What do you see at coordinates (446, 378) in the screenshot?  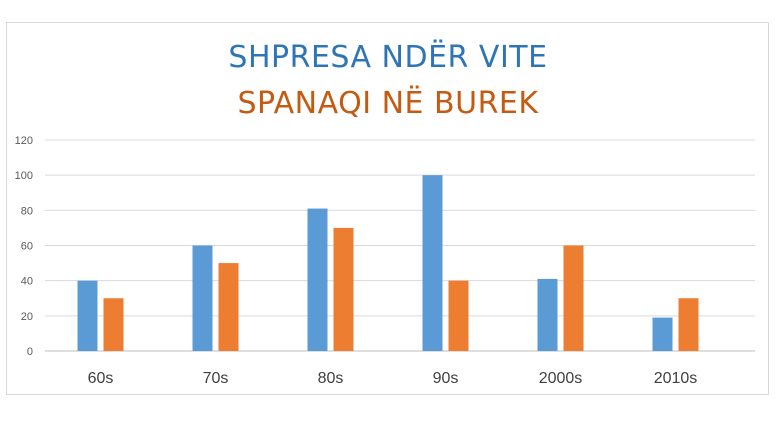 I see `x-tick-label: 90s` at bounding box center [446, 378].